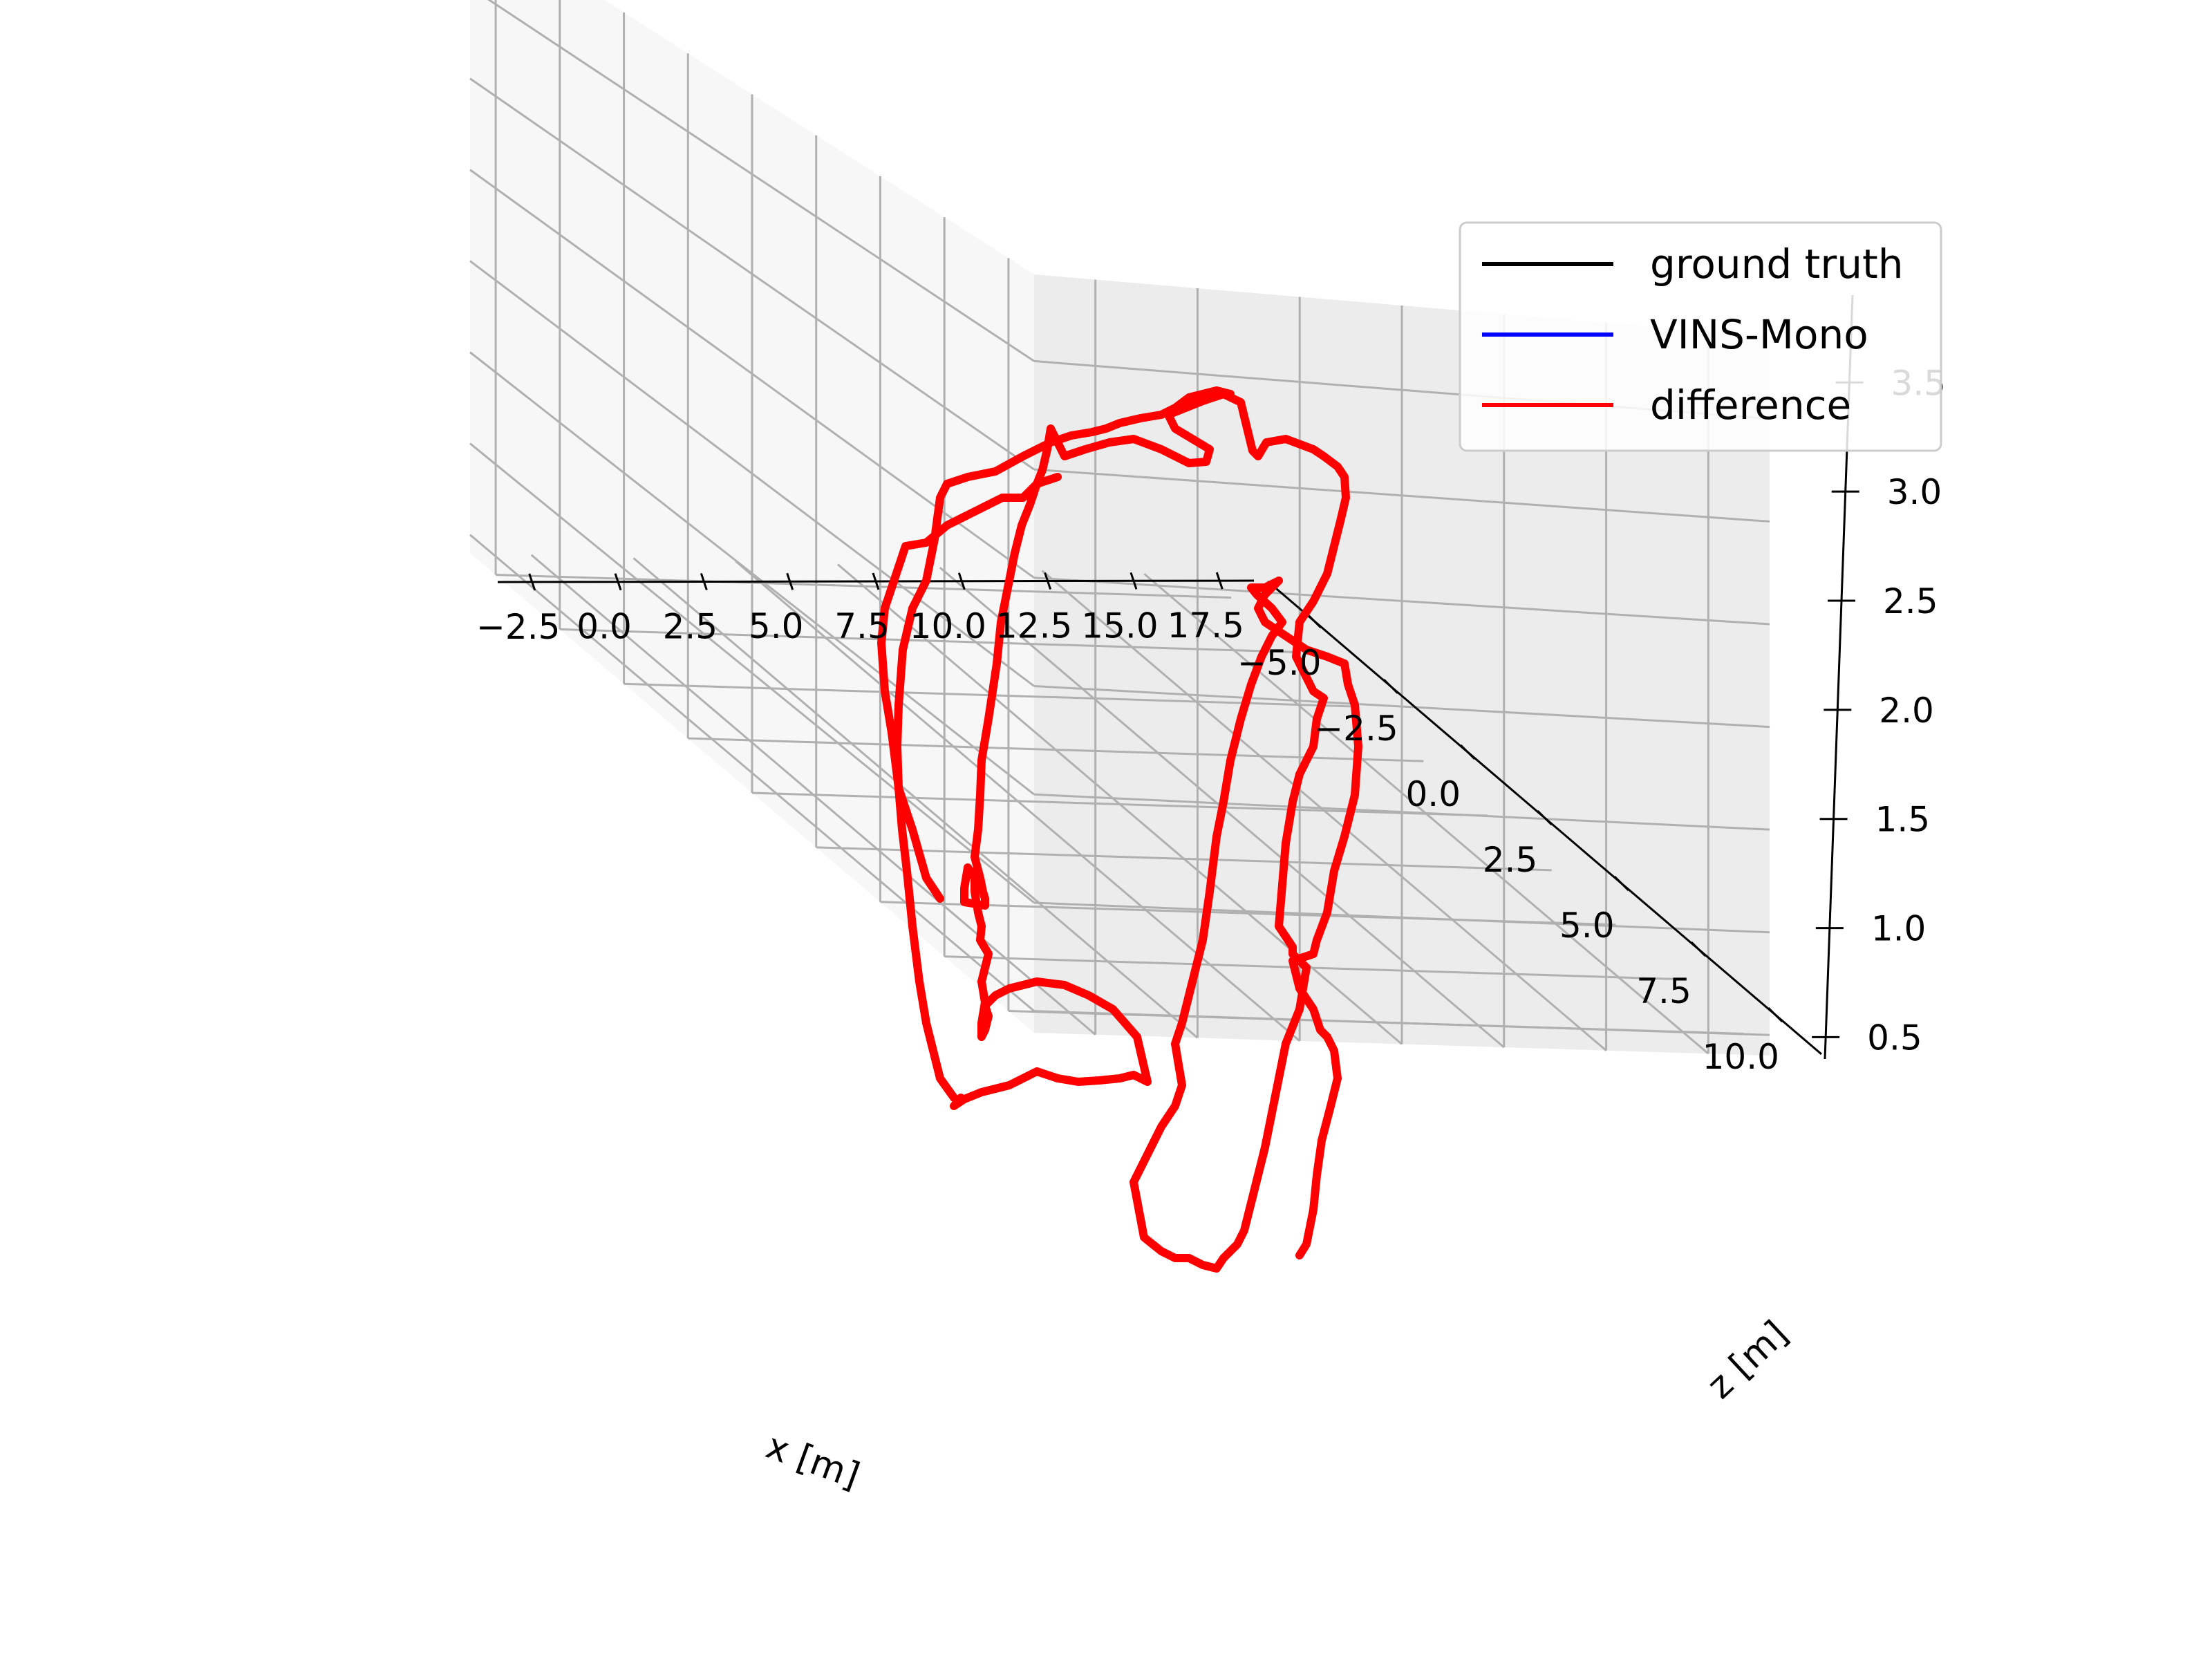 This screenshot has height=1659, width=2212. I want to click on depth-tick-label: −2.5, so click(1356, 729).